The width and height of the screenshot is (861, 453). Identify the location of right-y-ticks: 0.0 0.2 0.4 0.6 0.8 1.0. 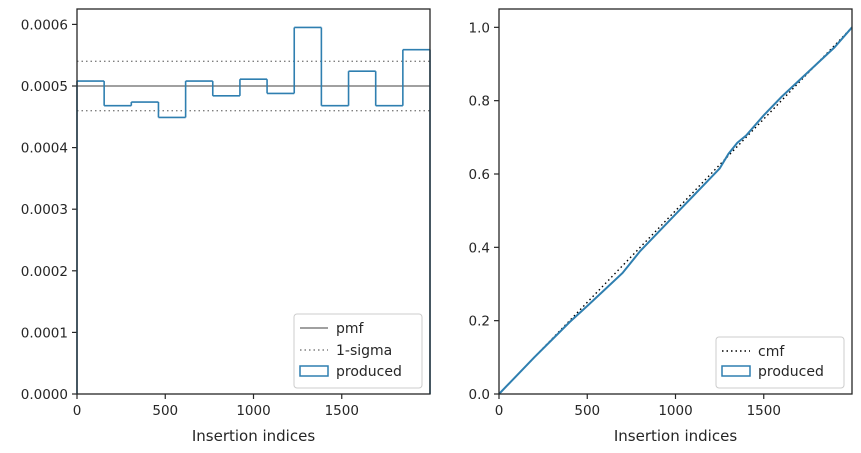
(484, 211).